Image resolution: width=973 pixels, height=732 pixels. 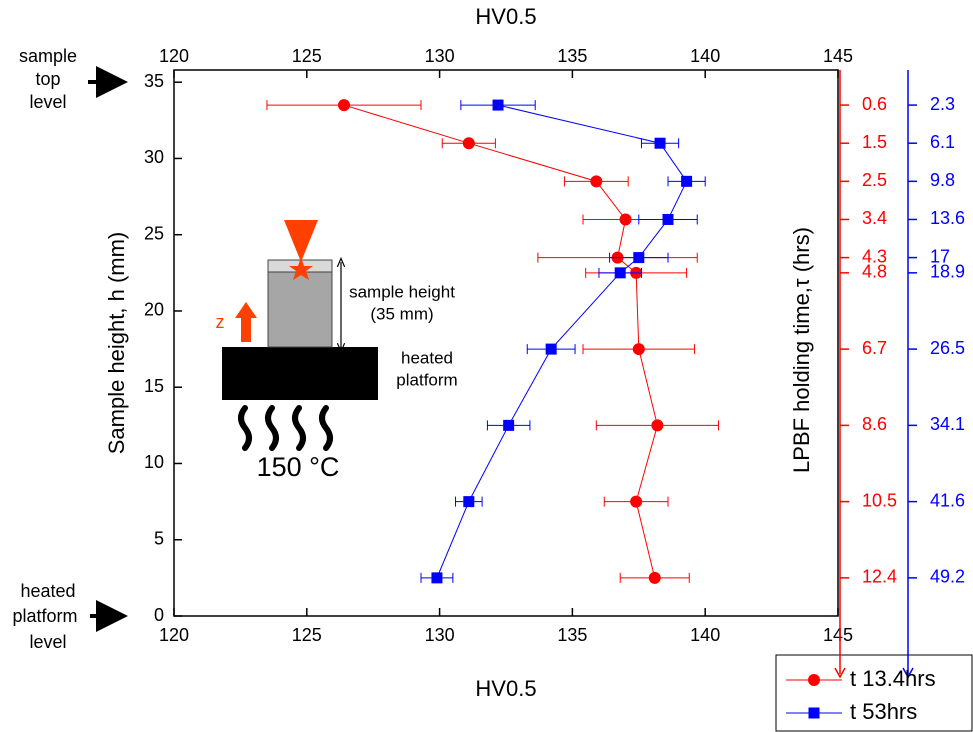 What do you see at coordinates (301, 268) in the screenshot?
I see `indent-star` at bounding box center [301, 268].